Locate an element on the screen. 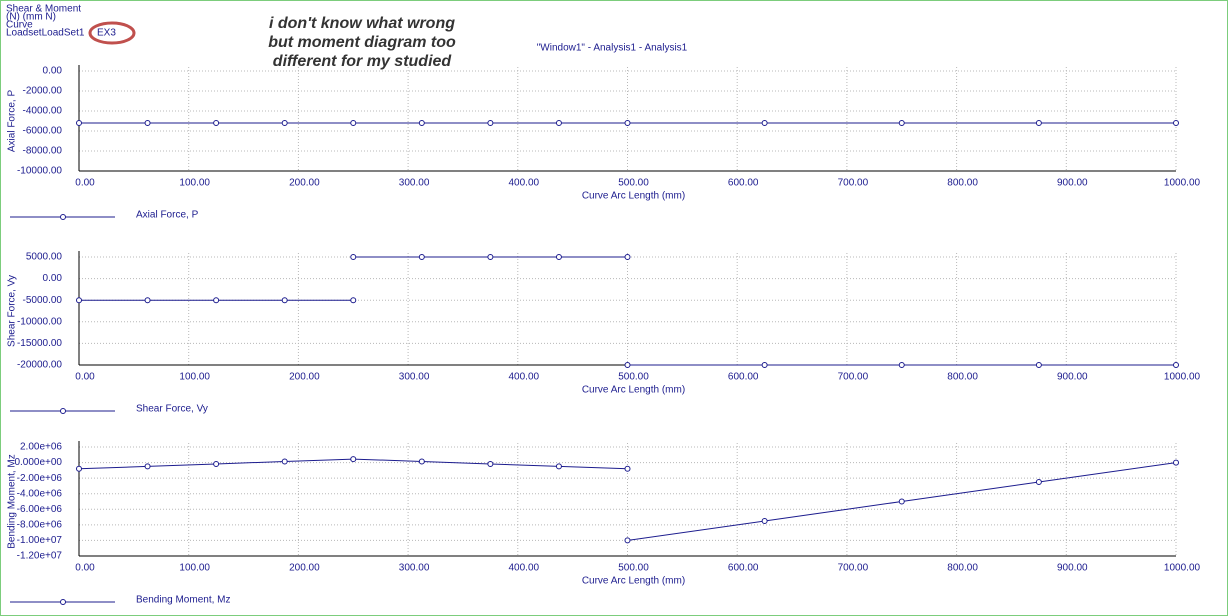 This screenshot has width=1228, height=616. x-tick-label: 400.00 is located at coordinates (524, 568).